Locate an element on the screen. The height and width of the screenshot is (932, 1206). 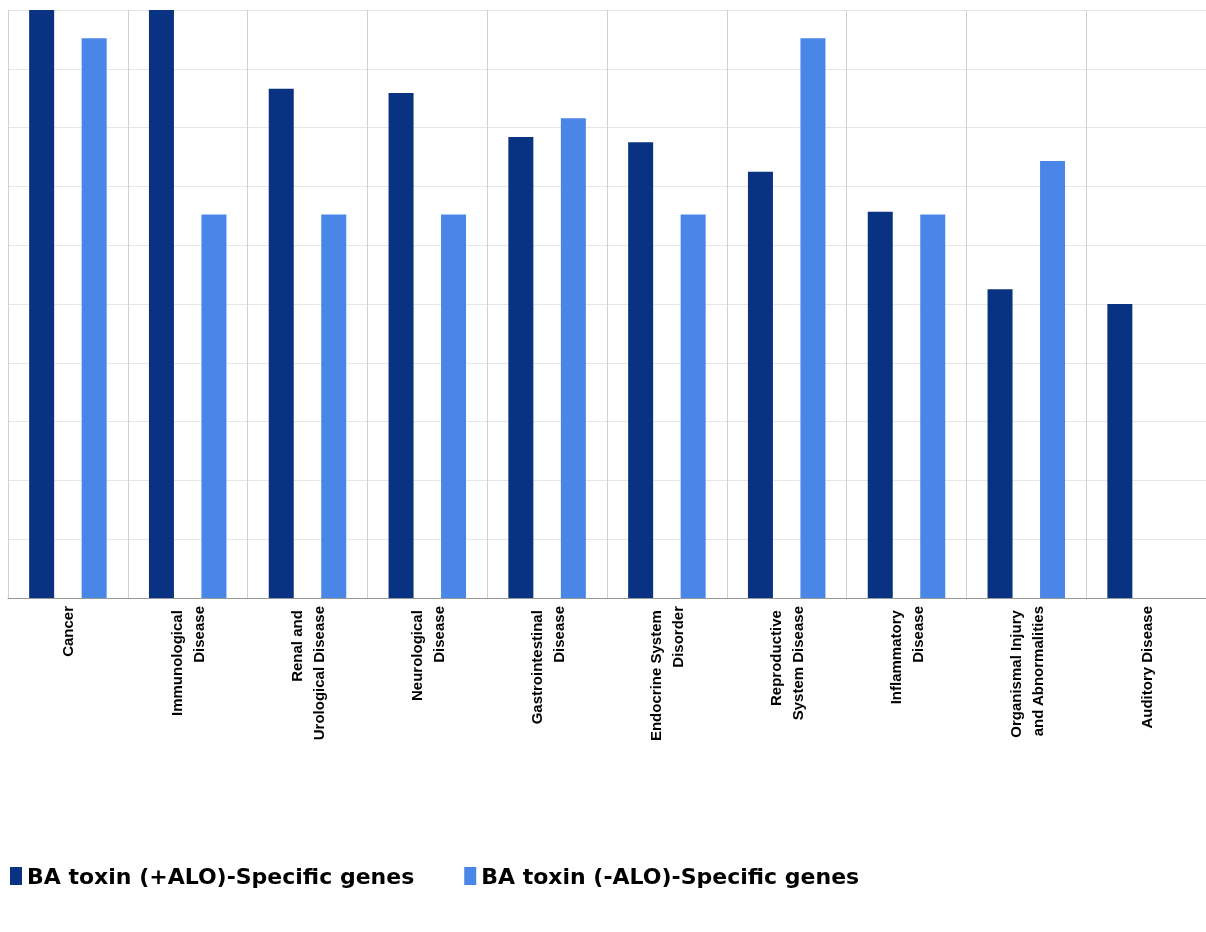
x-tick-label: Immunological Disease is located at coordinates (188, 661).